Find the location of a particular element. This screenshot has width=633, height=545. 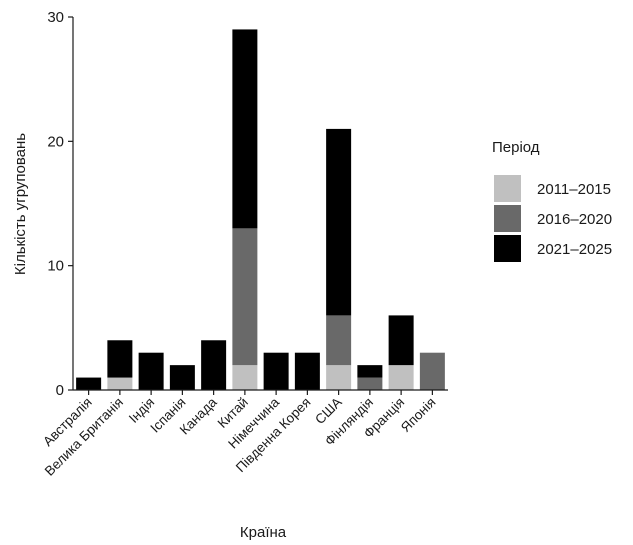

y-tick-label: 0 is located at coordinates (60, 390).